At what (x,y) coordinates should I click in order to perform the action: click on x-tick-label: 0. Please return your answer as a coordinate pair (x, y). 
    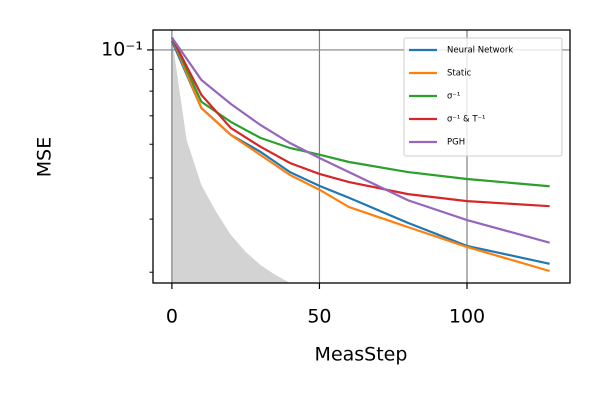
    Looking at the image, I should click on (172, 317).